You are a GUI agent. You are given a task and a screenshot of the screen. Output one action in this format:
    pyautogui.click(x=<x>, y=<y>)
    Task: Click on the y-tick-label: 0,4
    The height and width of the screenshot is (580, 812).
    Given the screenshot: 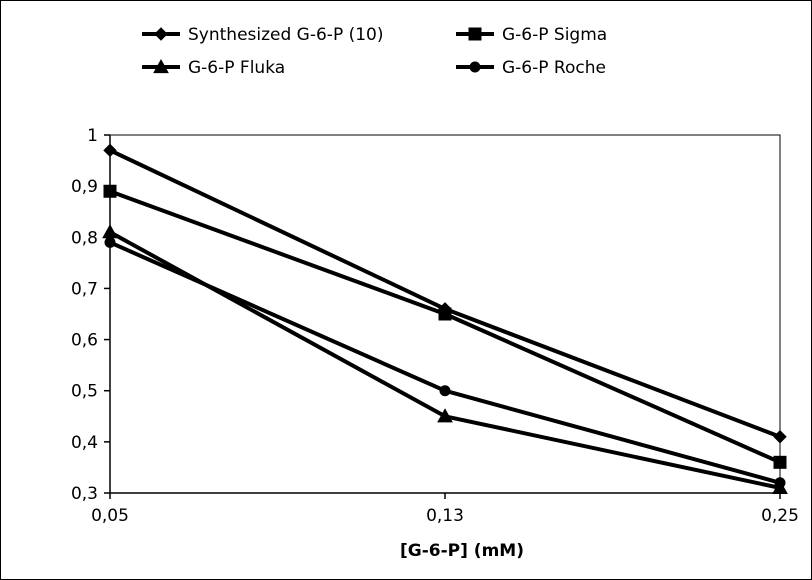 What is the action you would take?
    pyautogui.click(x=84, y=443)
    